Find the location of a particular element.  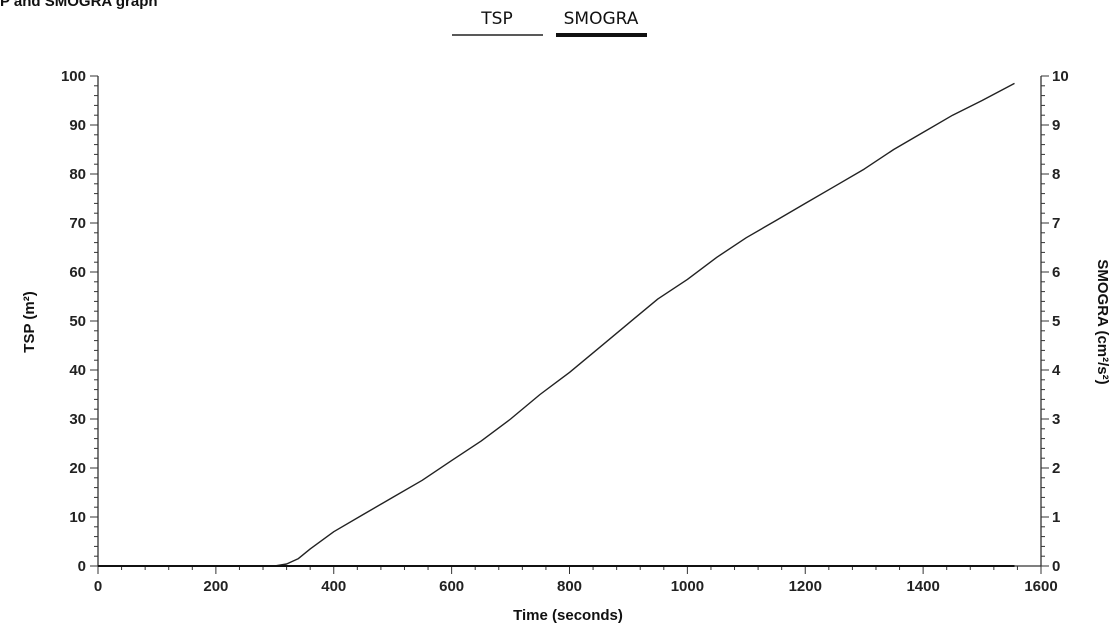

y2-tick-label: 0 is located at coordinates (1056, 566).